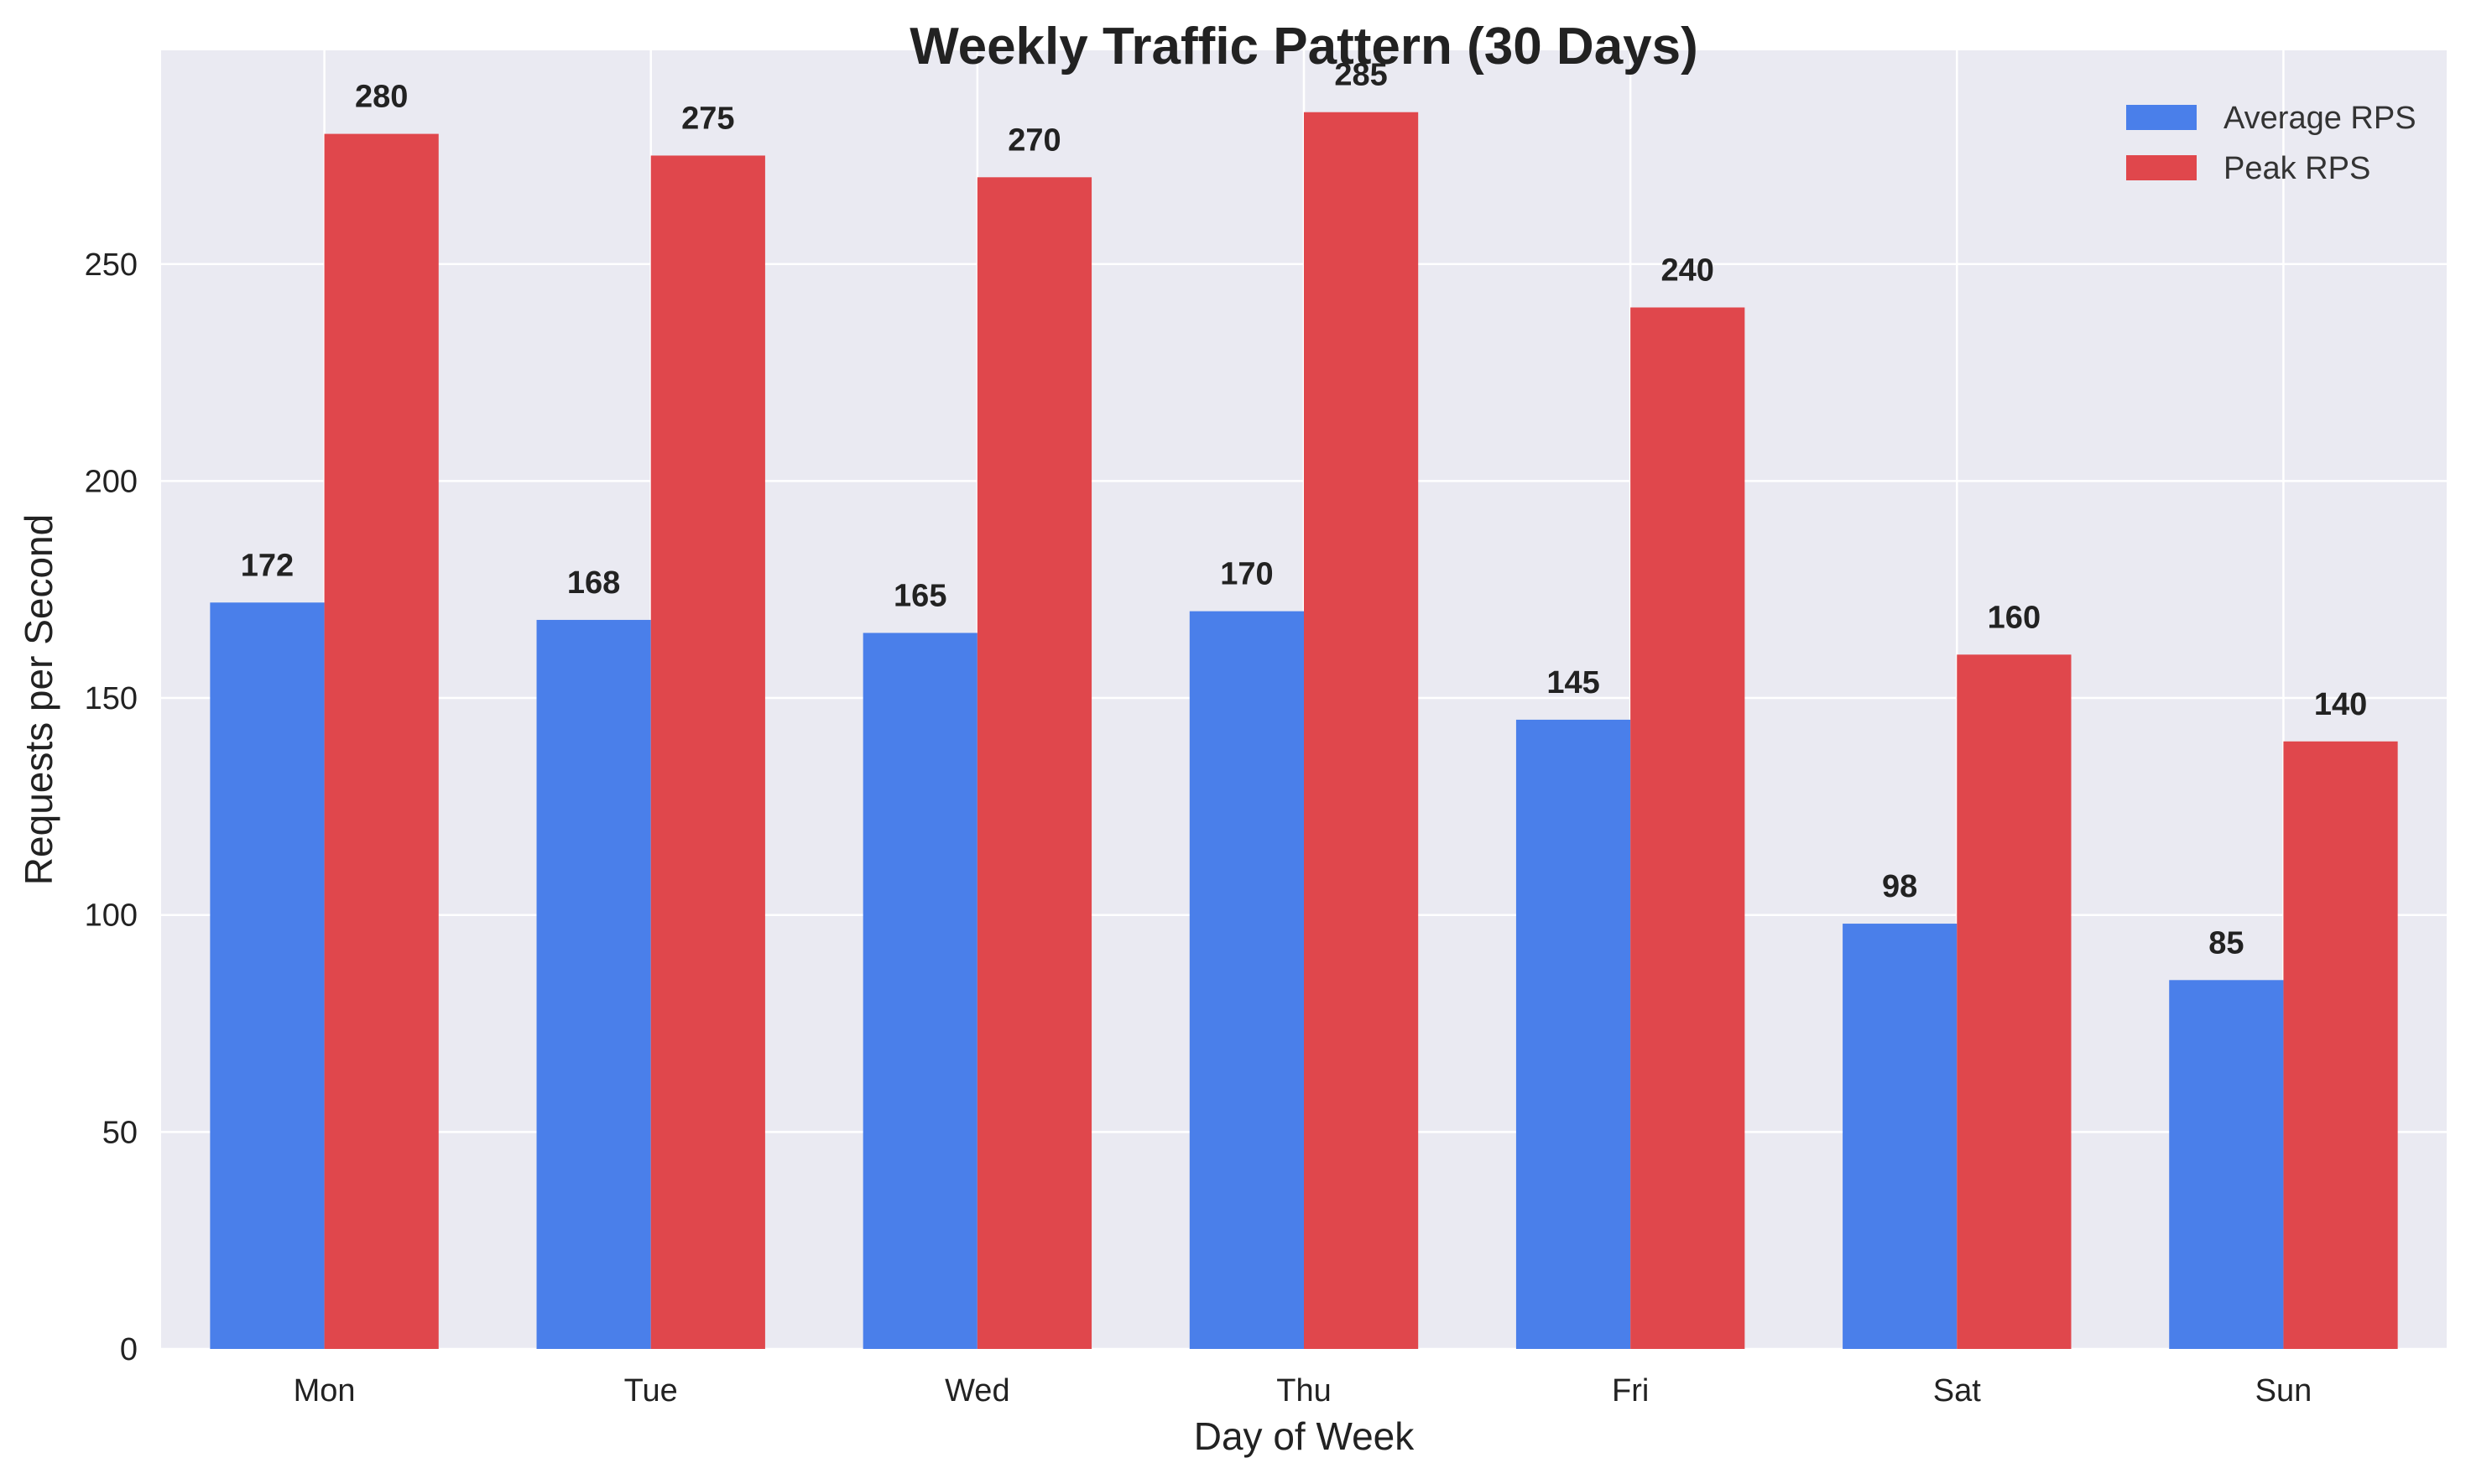  Describe the element at coordinates (1305, 1436) in the screenshot. I see `x-axis-label: Day of Week` at that location.